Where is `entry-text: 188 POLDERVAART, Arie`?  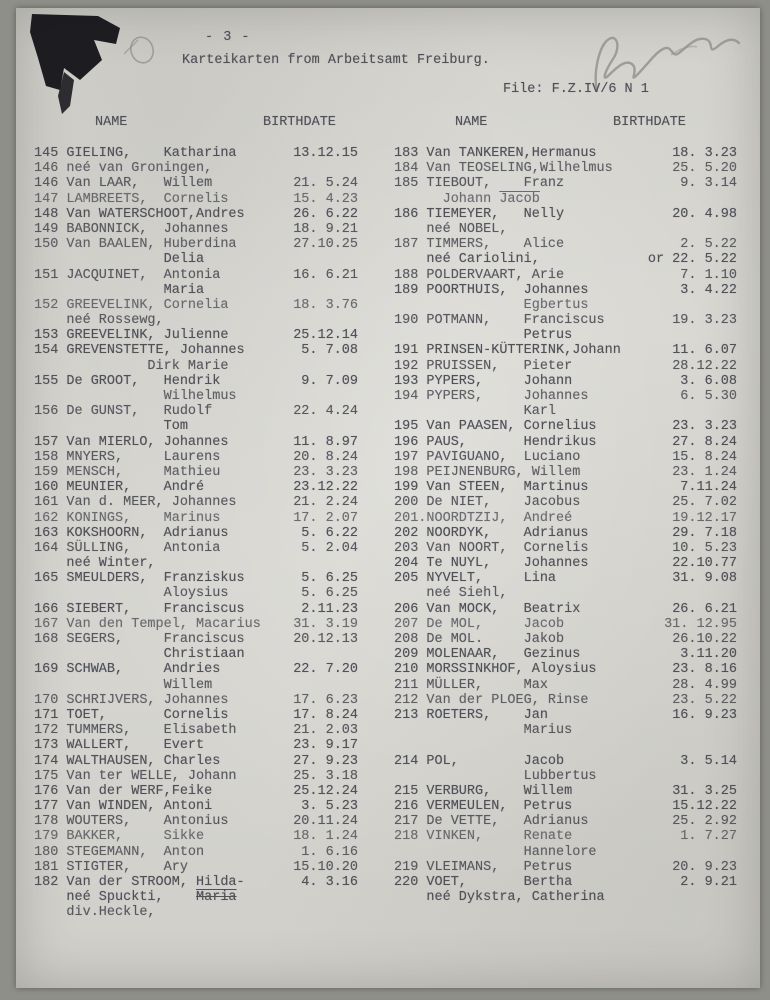 entry-text: 188 POLDERVAART, Arie is located at coordinates (479, 275).